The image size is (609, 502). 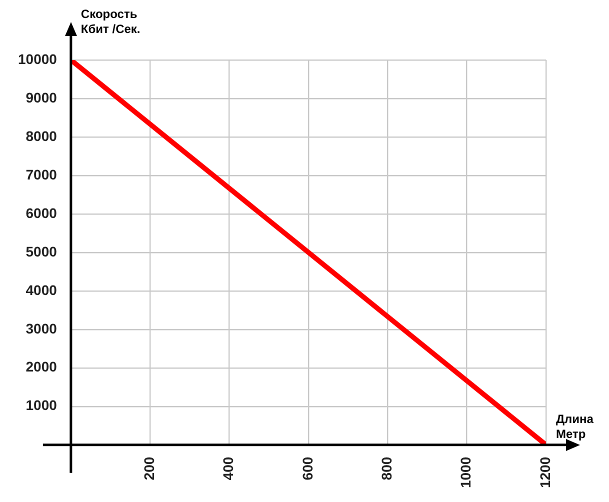 What do you see at coordinates (42, 366) in the screenshot?
I see `y-tick-label: 2000` at bounding box center [42, 366].